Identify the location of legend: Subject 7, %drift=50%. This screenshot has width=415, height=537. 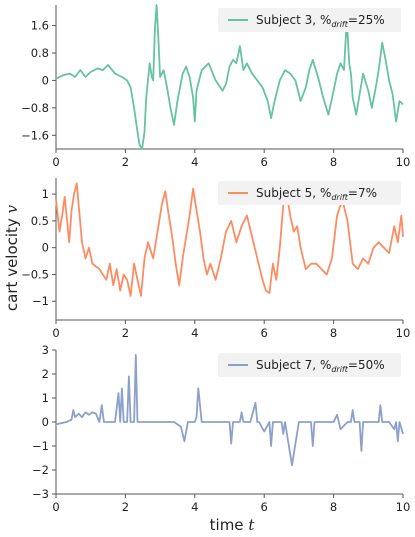
(309, 365).